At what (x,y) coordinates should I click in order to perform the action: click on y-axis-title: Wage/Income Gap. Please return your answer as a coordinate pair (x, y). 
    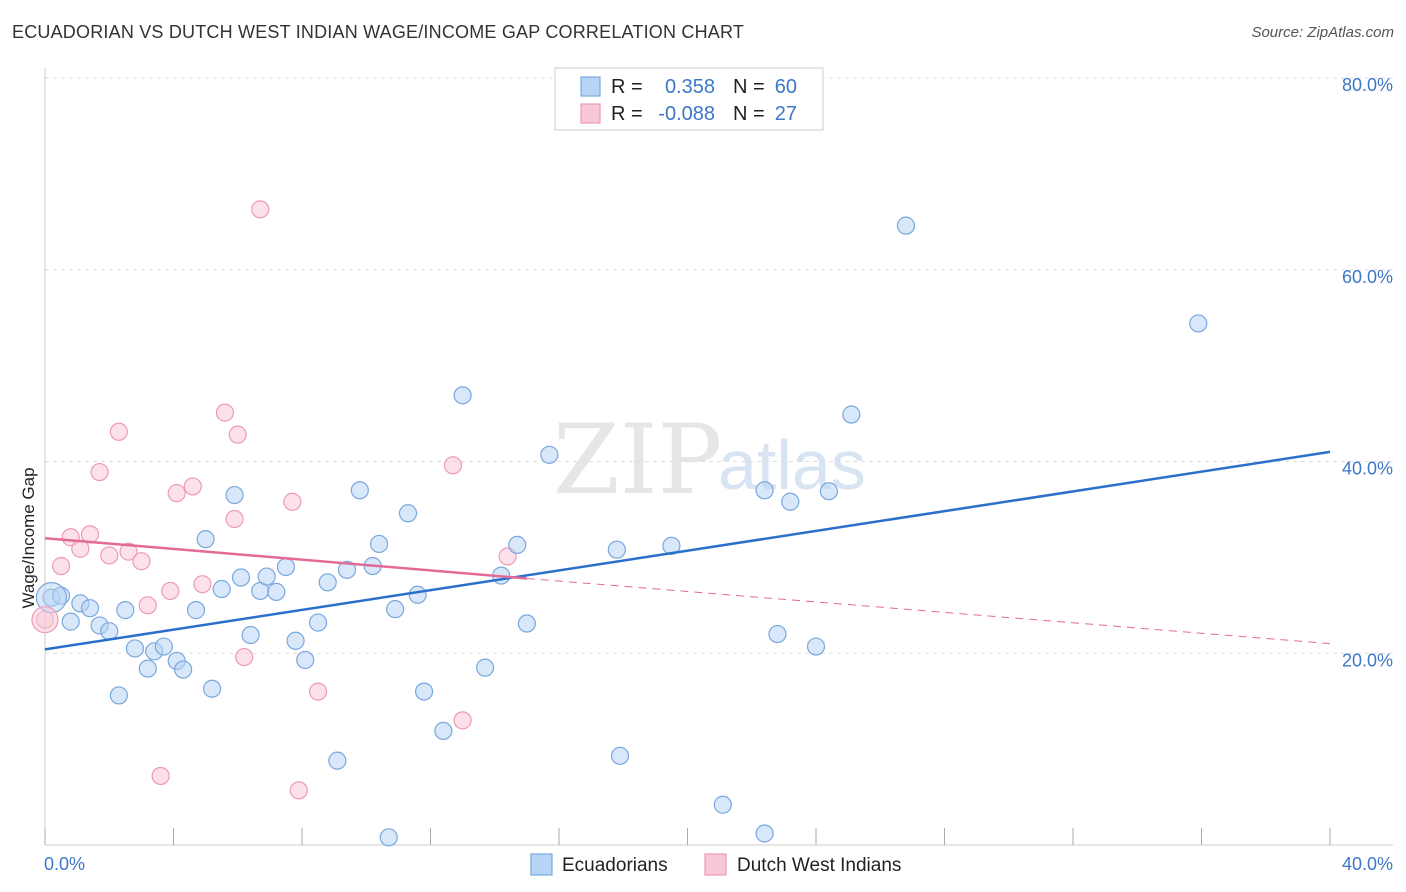
    Looking at the image, I should click on (28, 537).